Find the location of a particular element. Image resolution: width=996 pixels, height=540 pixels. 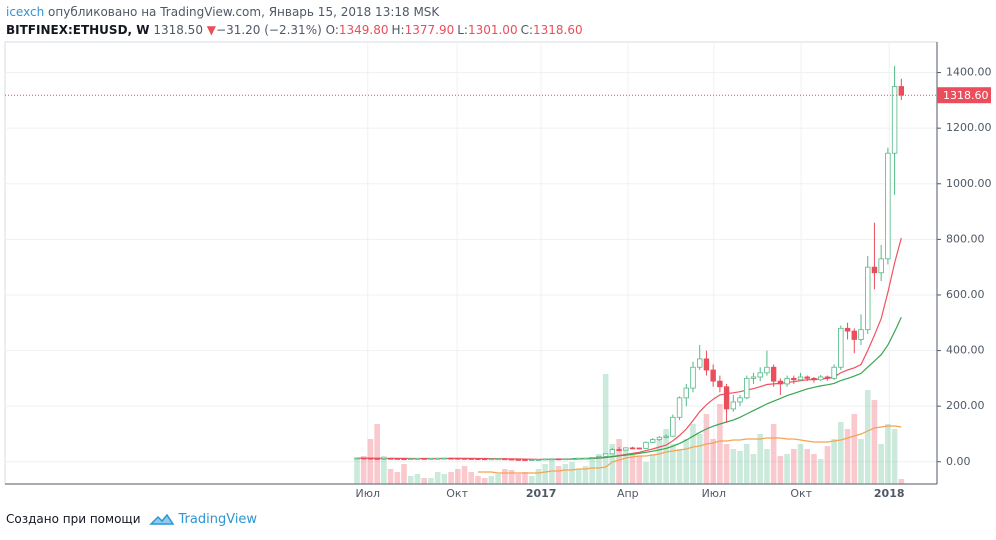

last-price-label: 1318.60 is located at coordinates (966, 95).